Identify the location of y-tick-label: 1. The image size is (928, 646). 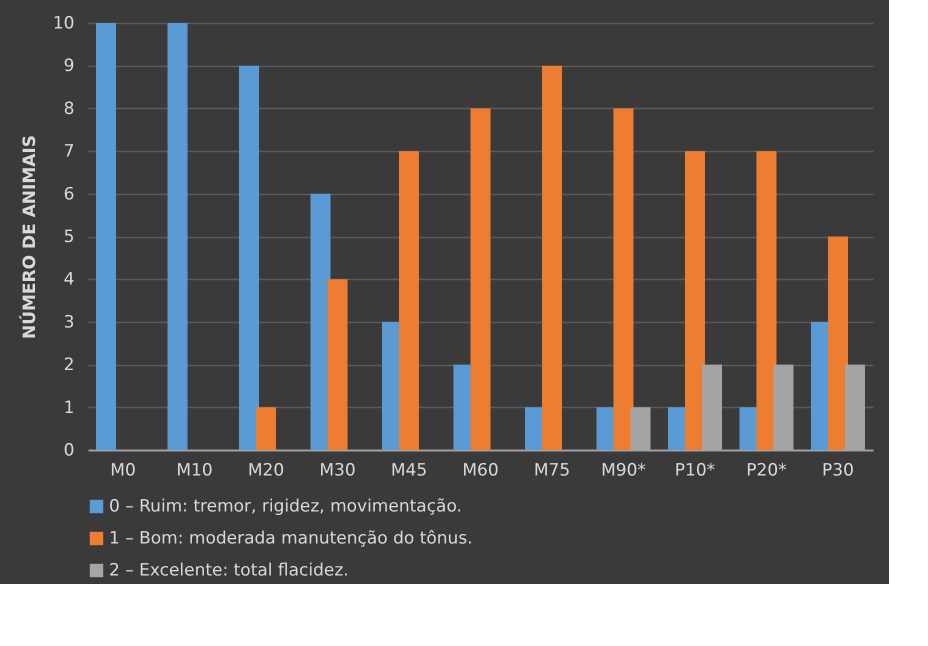
(69, 408).